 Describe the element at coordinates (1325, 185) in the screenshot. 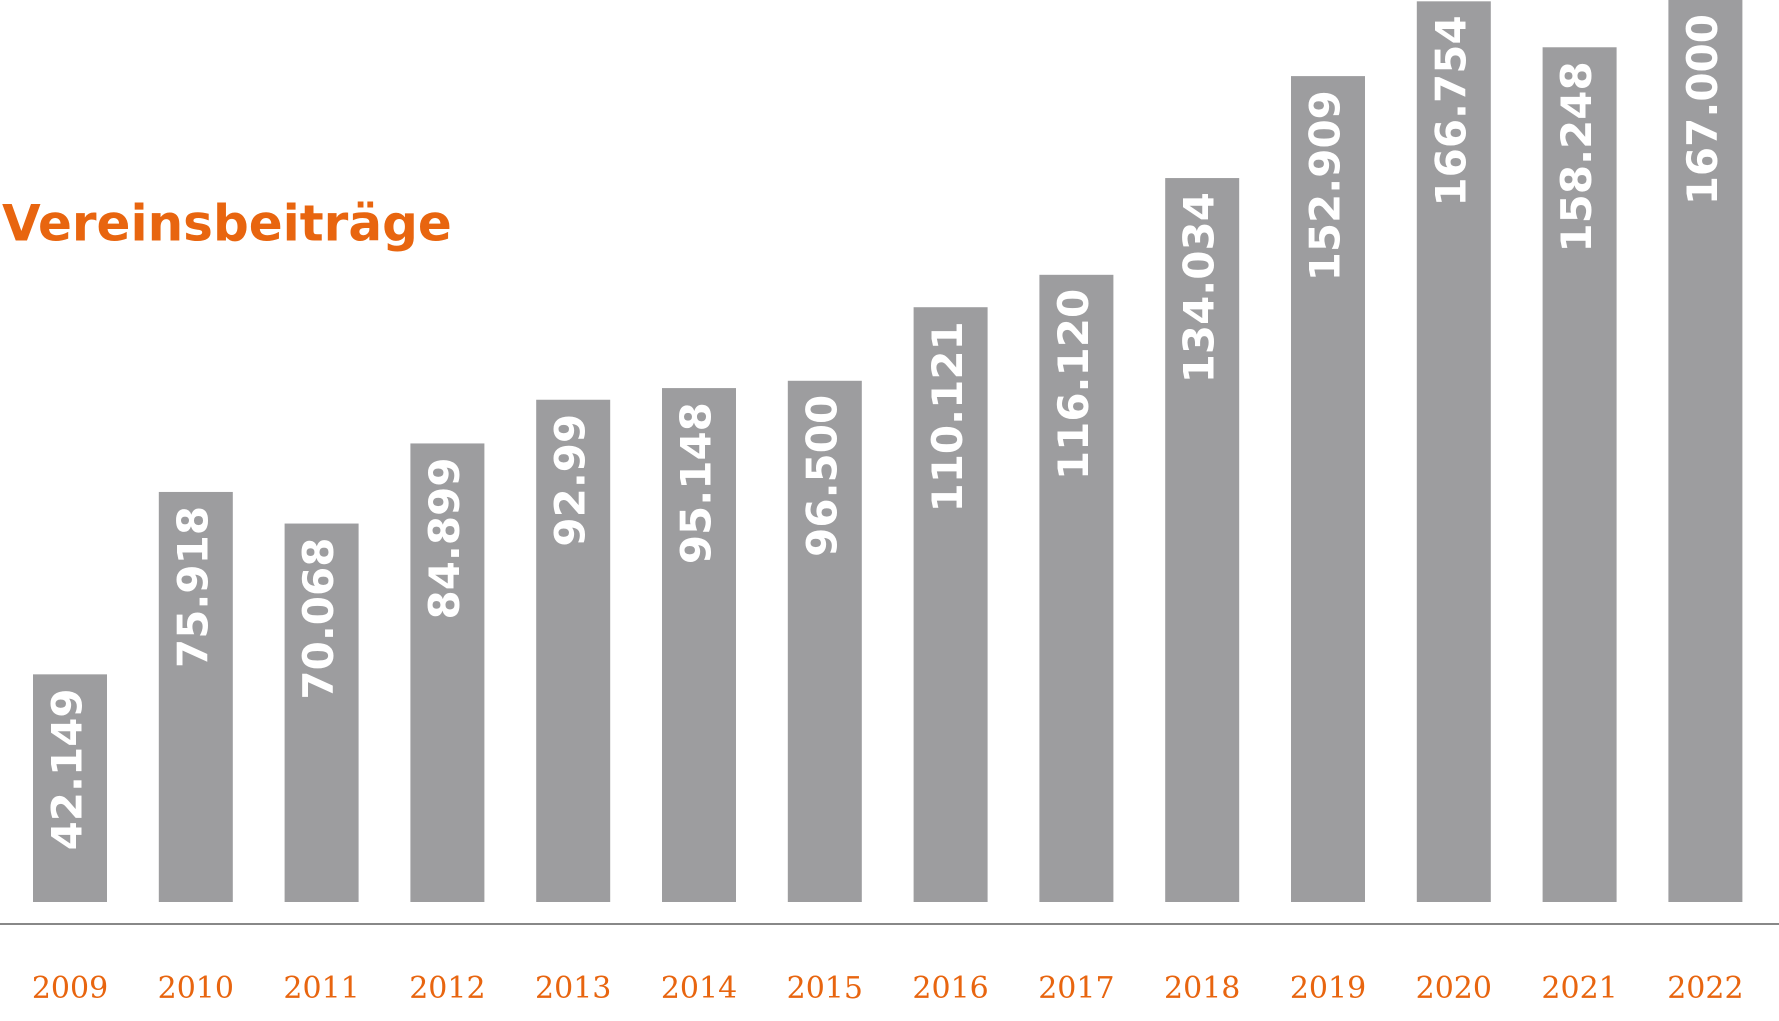

I see `value-label: 152.909` at that location.